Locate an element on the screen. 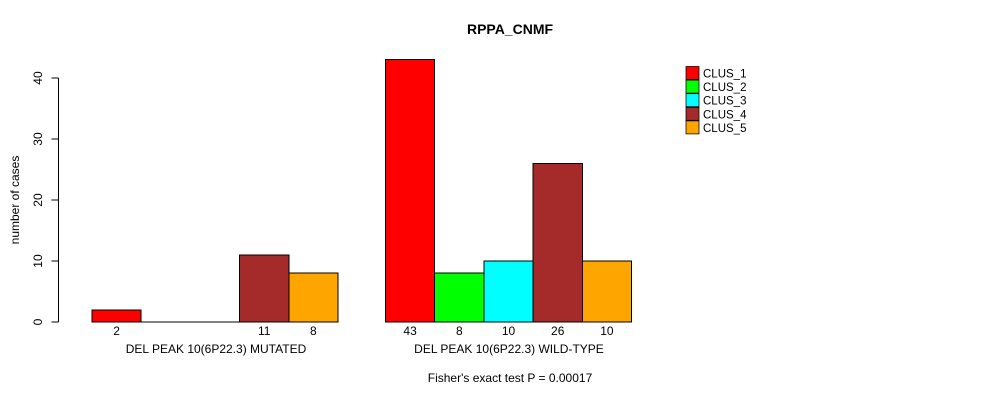 This screenshot has width=990, height=400. bar-value-label: 26 is located at coordinates (558, 331).